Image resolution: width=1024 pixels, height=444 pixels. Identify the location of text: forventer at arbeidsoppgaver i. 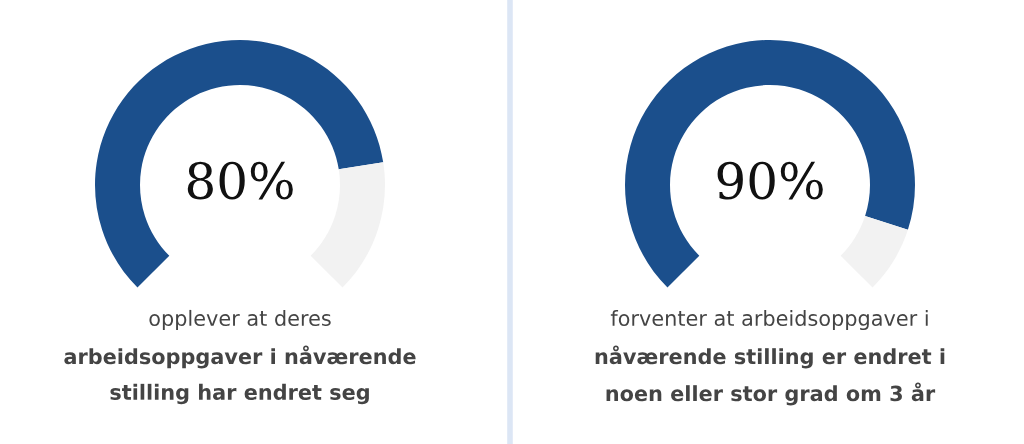
(769, 320).